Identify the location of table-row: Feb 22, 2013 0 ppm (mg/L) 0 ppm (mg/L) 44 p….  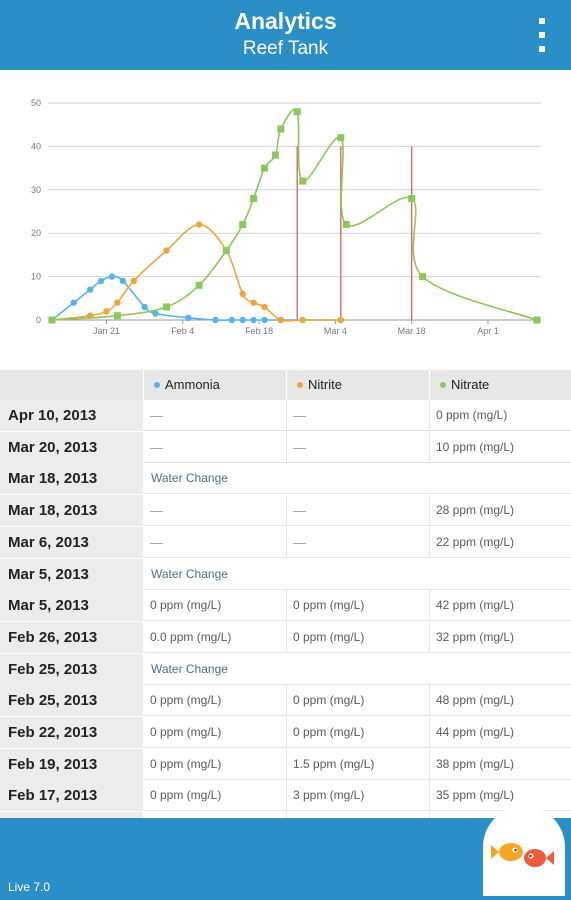
(285, 733).